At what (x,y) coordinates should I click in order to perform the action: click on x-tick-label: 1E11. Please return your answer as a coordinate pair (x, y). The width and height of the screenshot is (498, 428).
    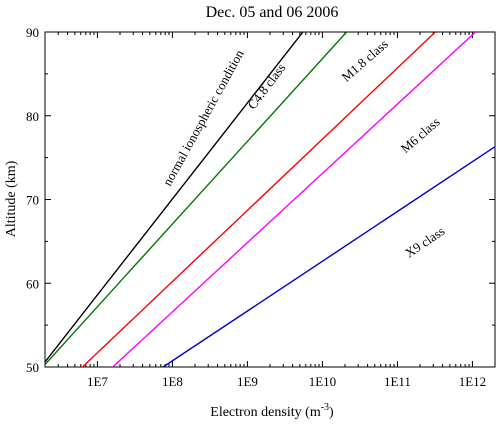
    Looking at the image, I should click on (397, 381).